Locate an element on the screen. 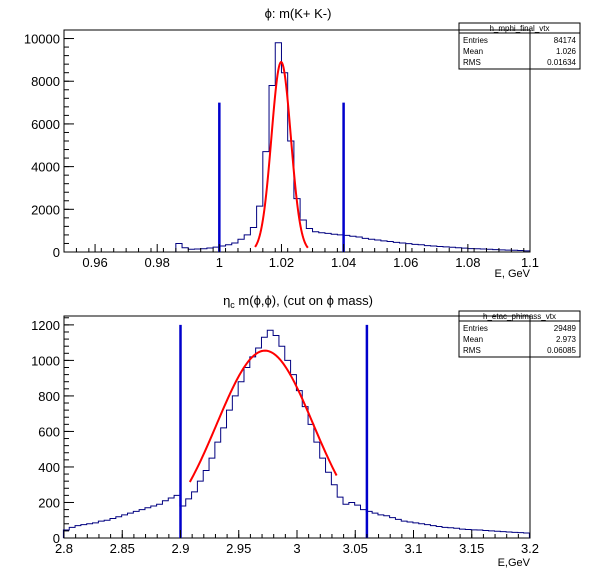  y-tick-label: 200 is located at coordinates (49, 502).